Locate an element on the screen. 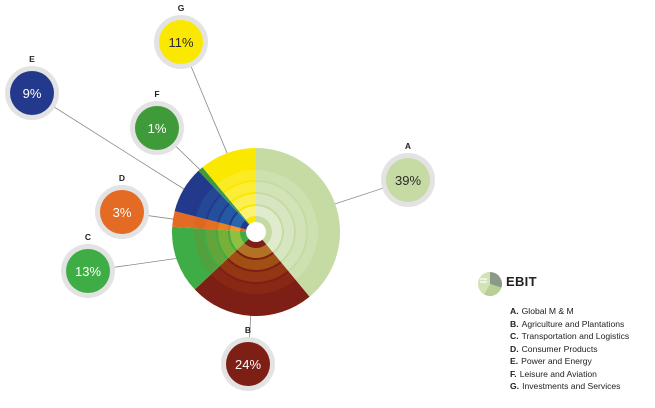 Image resolution: width=655 pixels, height=408 pixels. callout-value: 1% is located at coordinates (157, 128).